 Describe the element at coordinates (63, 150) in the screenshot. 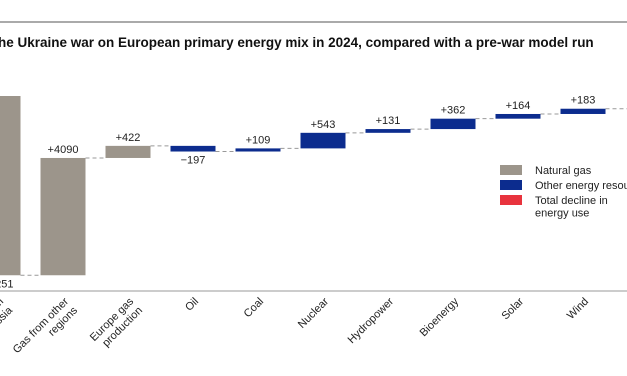

I see `value-label: +4090` at that location.